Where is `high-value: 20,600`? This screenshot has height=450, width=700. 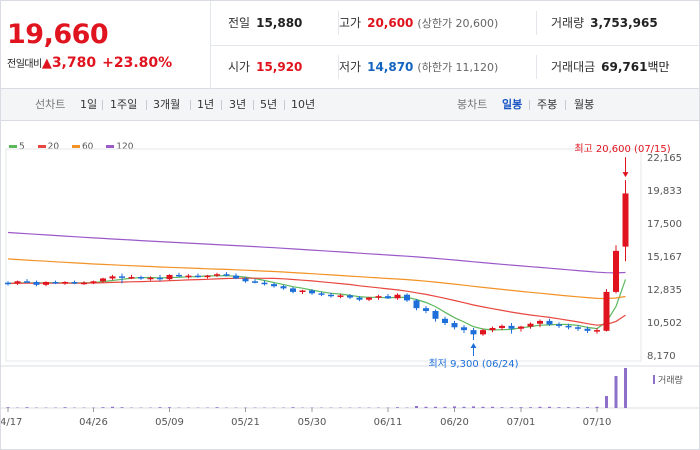 high-value: 20,600 is located at coordinates (390, 23).